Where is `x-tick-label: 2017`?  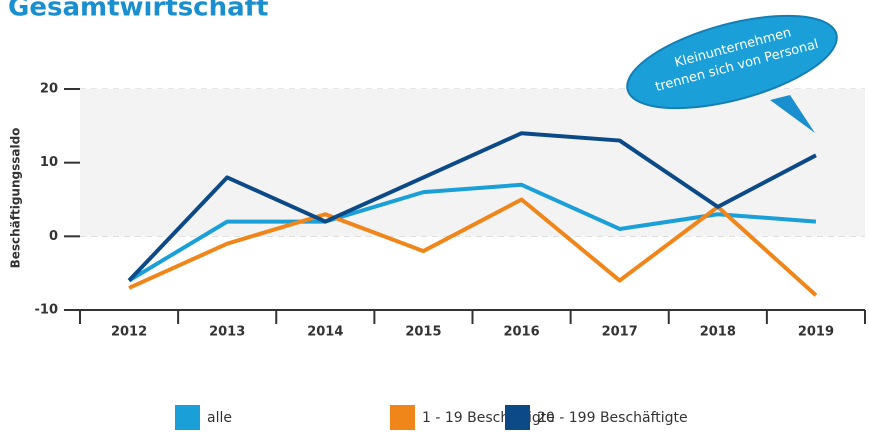 x-tick-label: 2017 is located at coordinates (620, 332).